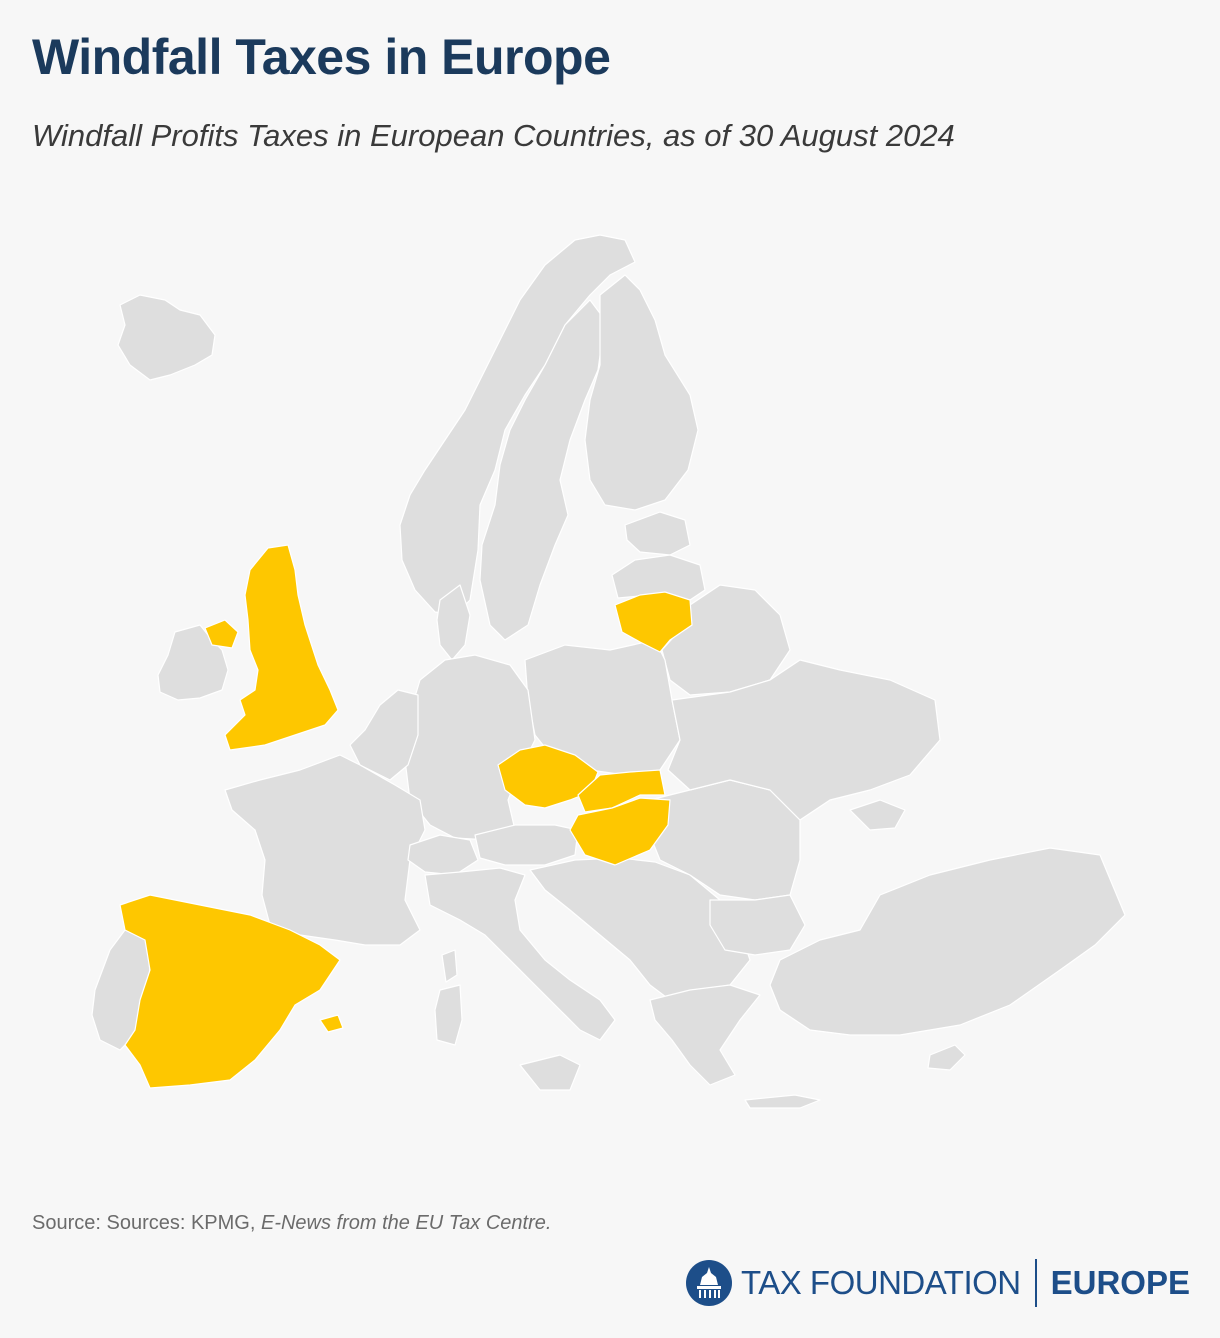 This screenshot has height=1338, width=1220. Describe the element at coordinates (281, 647) in the screenshot. I see `country-united-kingdom` at that location.